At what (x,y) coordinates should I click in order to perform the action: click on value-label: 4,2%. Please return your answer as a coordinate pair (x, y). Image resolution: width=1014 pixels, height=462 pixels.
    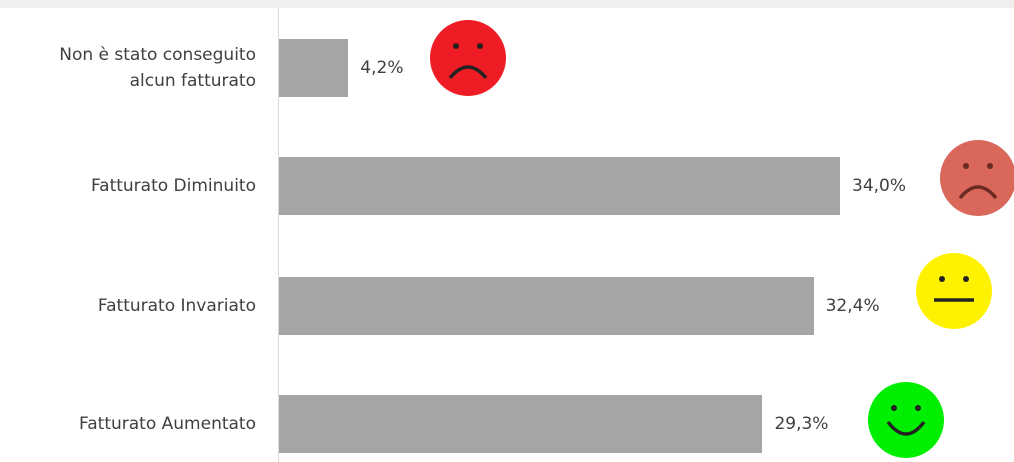
    Looking at the image, I should click on (382, 68).